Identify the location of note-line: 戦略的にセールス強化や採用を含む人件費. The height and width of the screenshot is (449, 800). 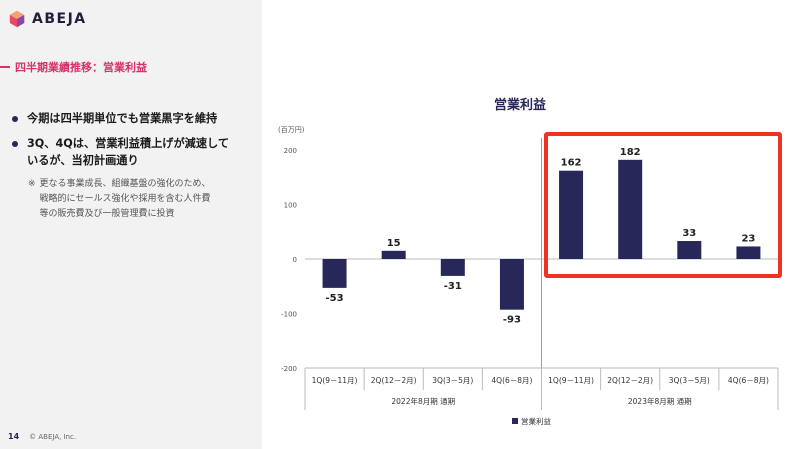
(125, 199).